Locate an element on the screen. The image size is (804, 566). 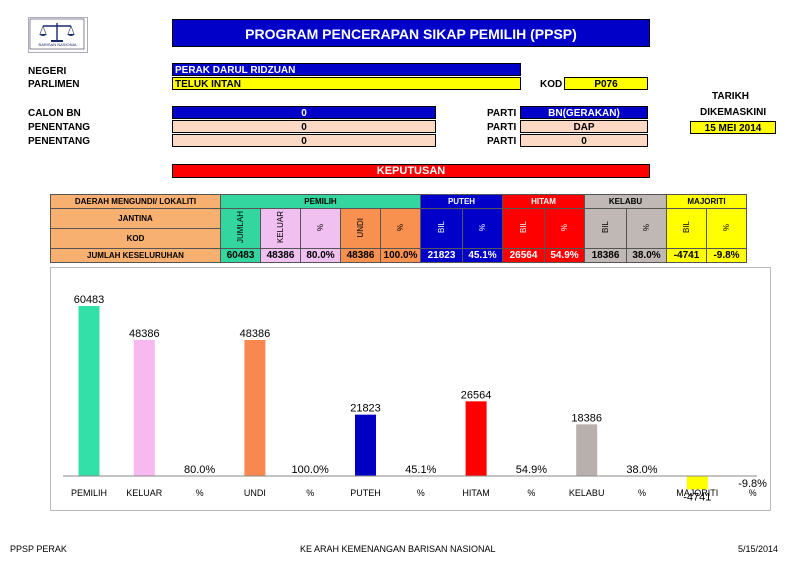
kod-row-label: KOD is located at coordinates (135, 238).